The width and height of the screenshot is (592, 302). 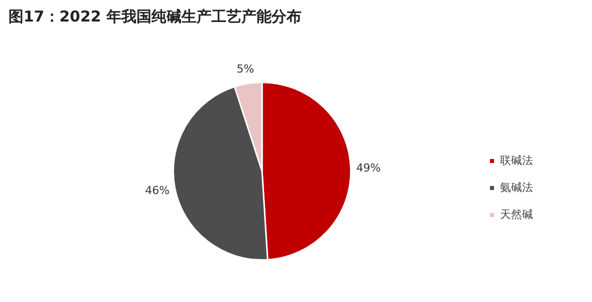 I want to click on data-label: 5%, so click(x=245, y=69).